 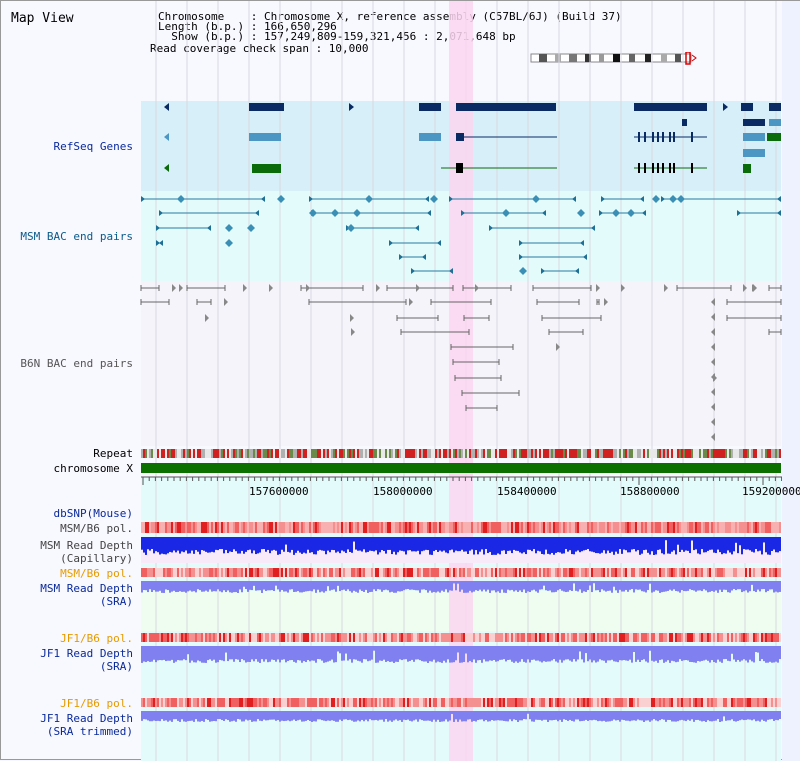 What do you see at coordinates (93, 146) in the screenshot?
I see `track-label-refseq: RefSeq Genes` at bounding box center [93, 146].